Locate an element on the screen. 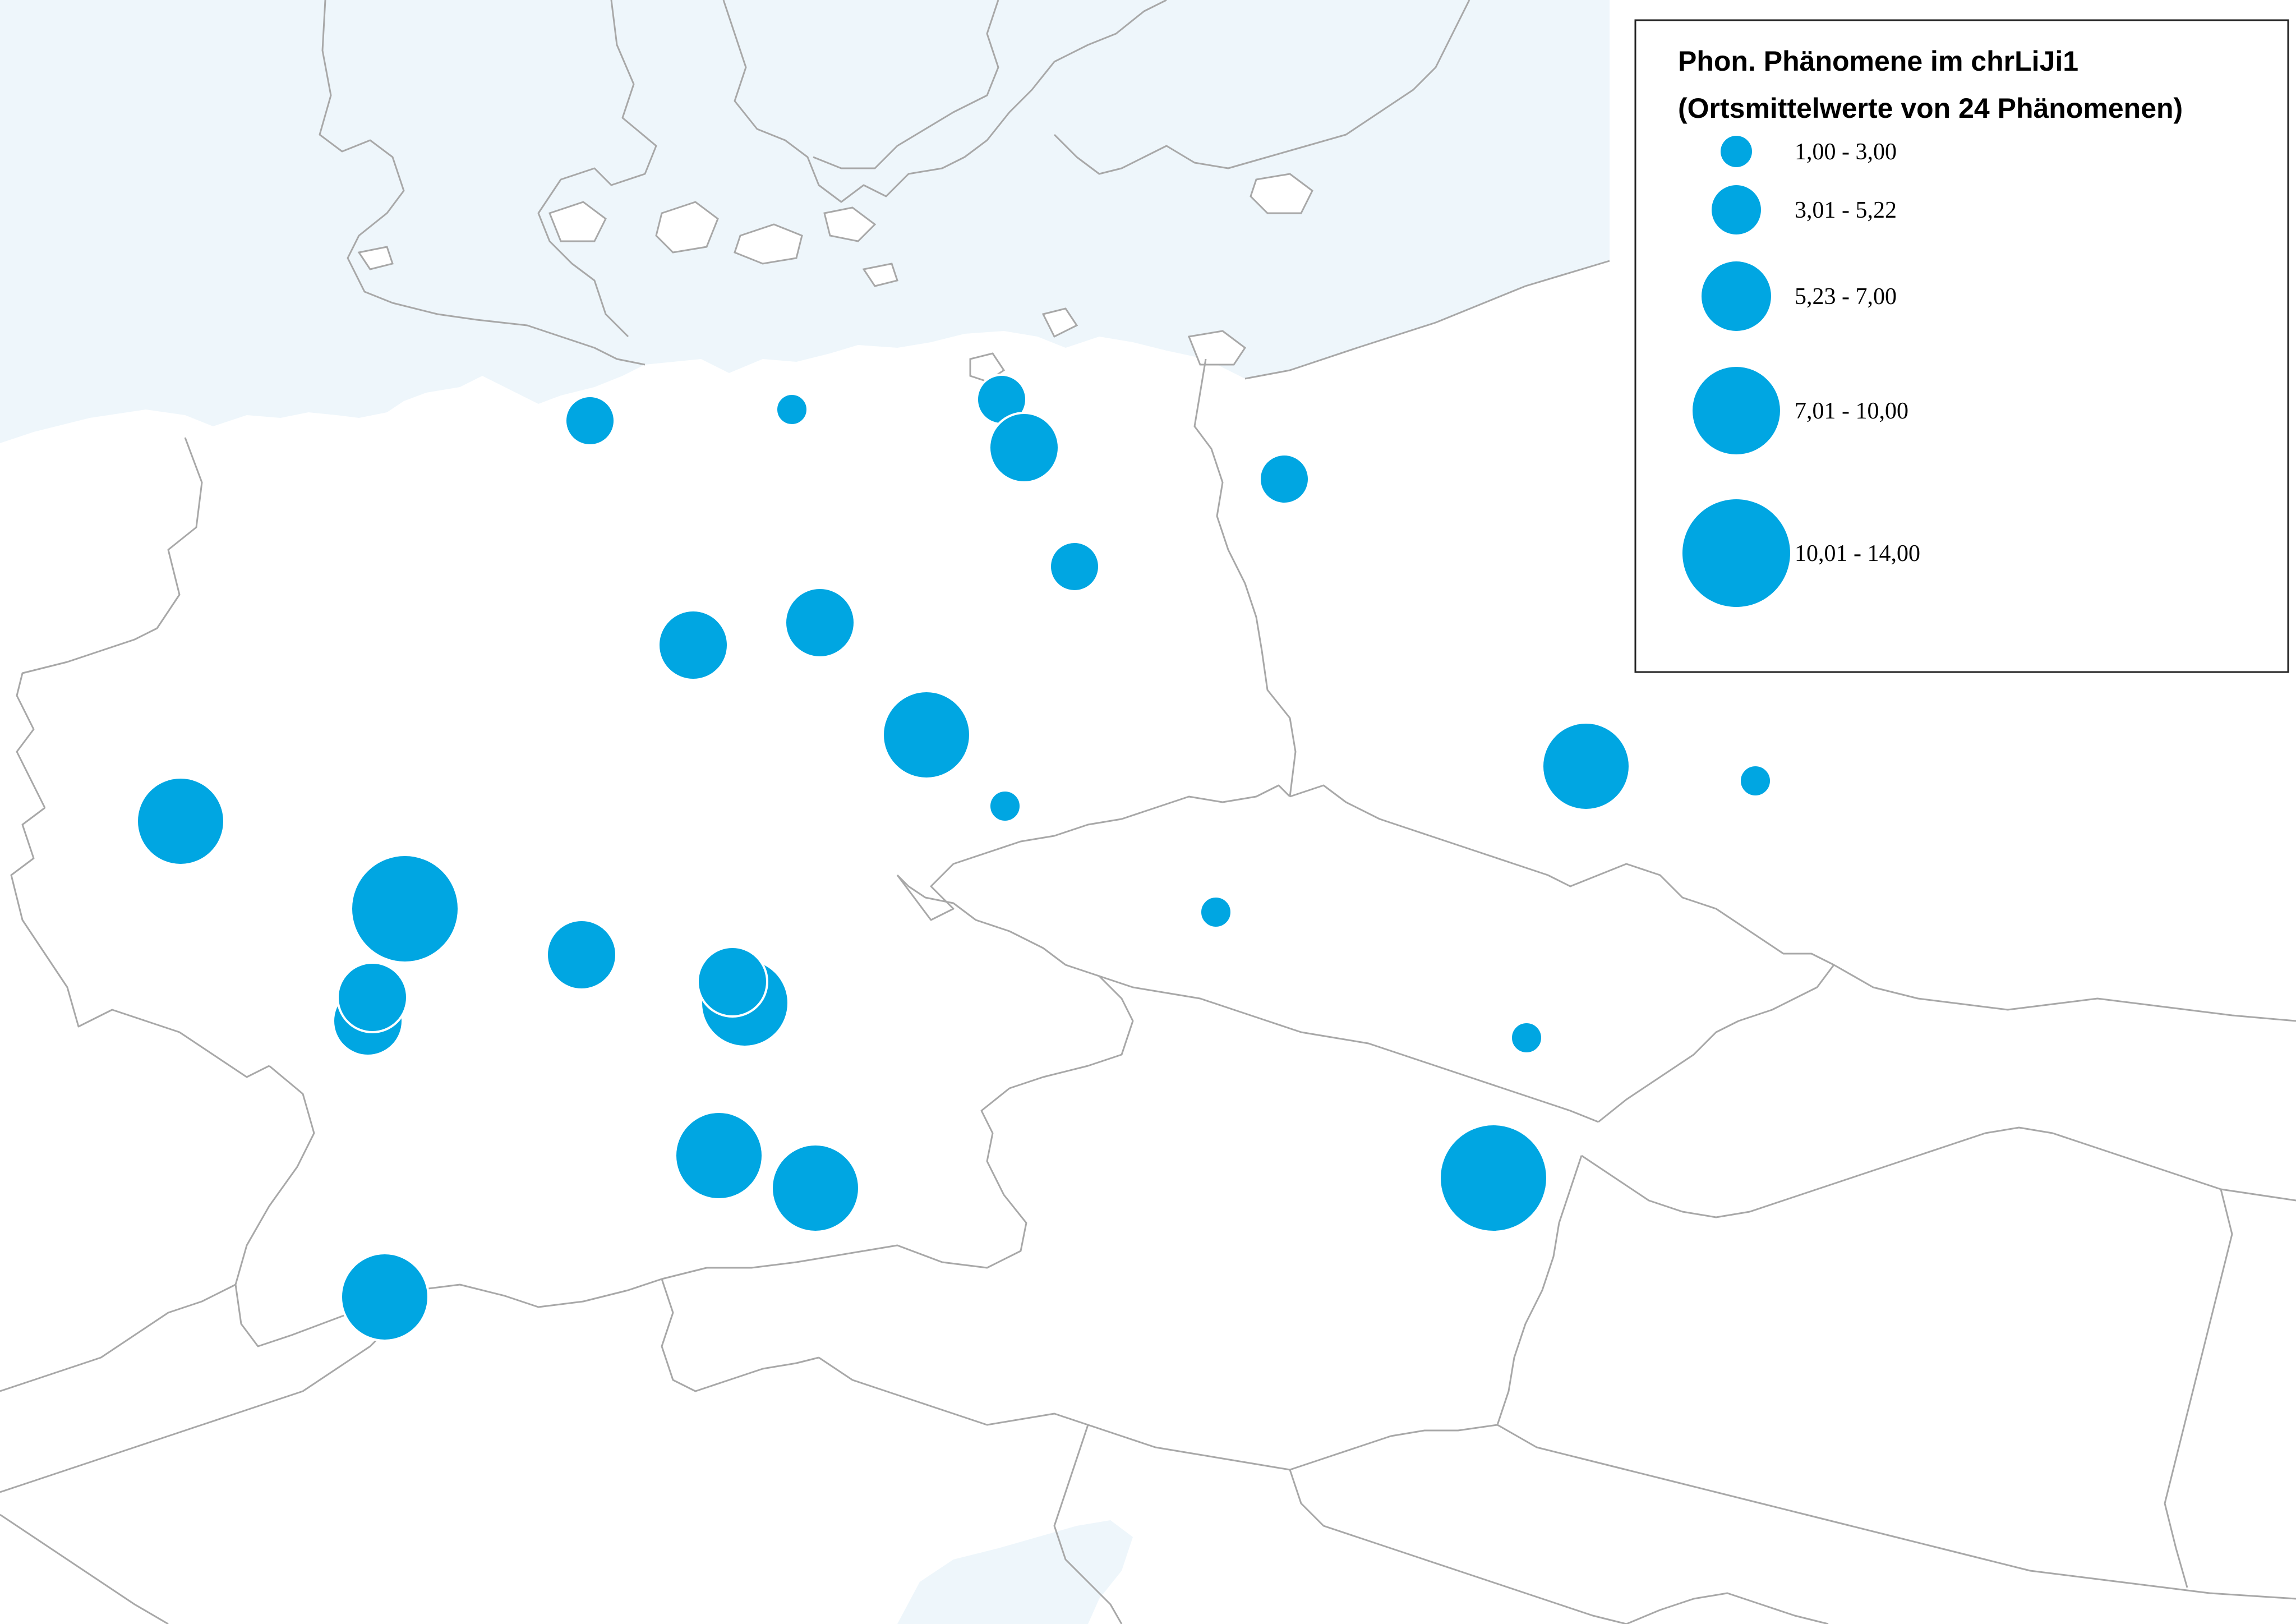 The width and height of the screenshot is (2296, 1624). border-switzerland-italy is located at coordinates (208, 1392).